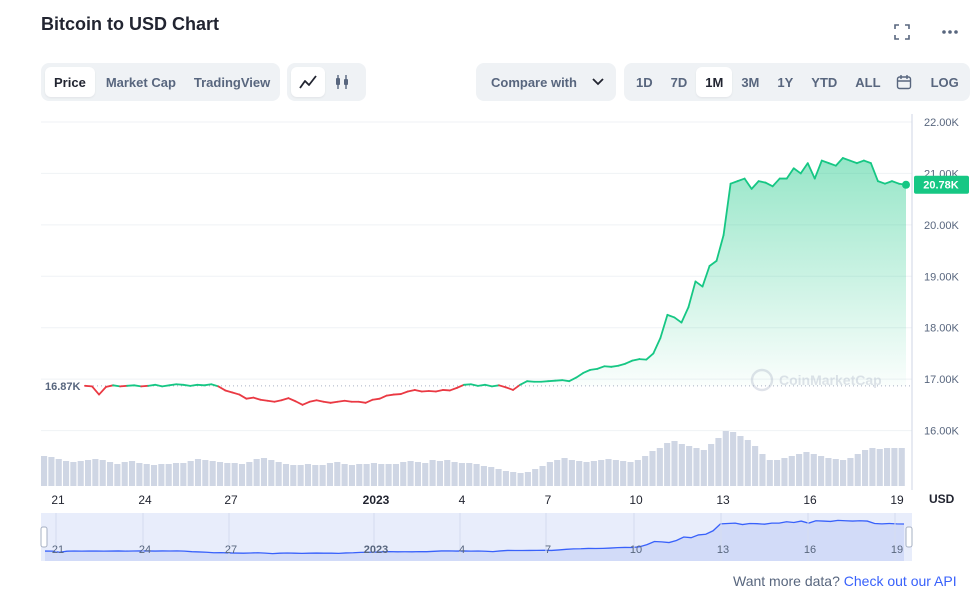  I want to click on range-ytd: YTD, so click(824, 82).